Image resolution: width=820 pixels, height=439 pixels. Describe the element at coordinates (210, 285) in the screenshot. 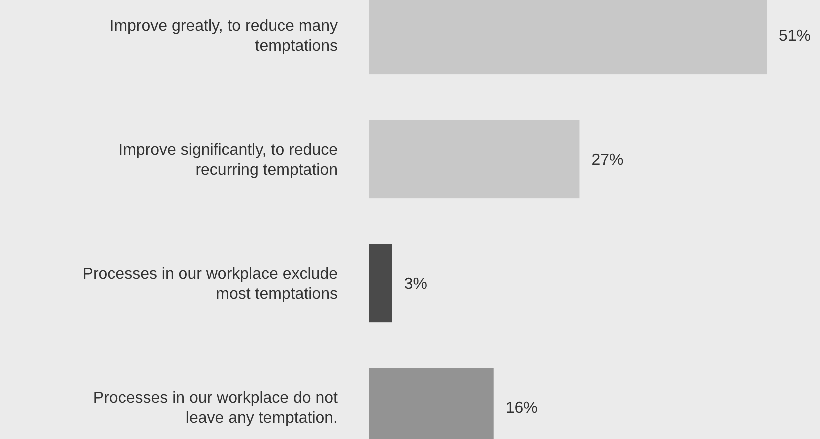

I see `y-tick-label: Processes in our workplace exclude most temptations` at that location.